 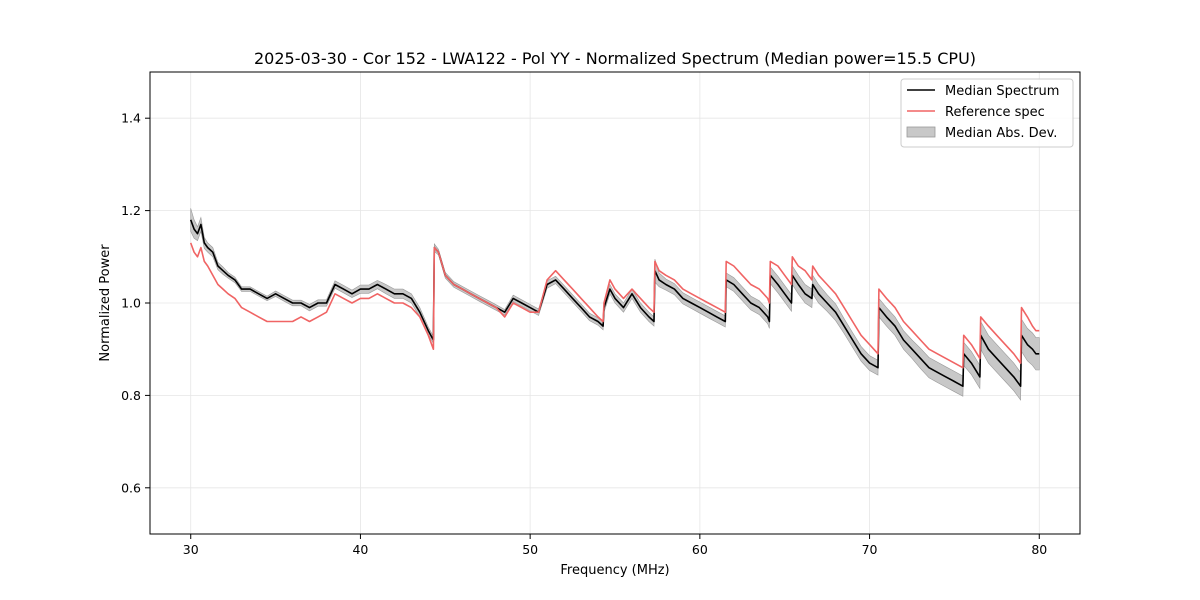 What do you see at coordinates (131, 487) in the screenshot?
I see `y-tick-label: 0.6` at bounding box center [131, 487].